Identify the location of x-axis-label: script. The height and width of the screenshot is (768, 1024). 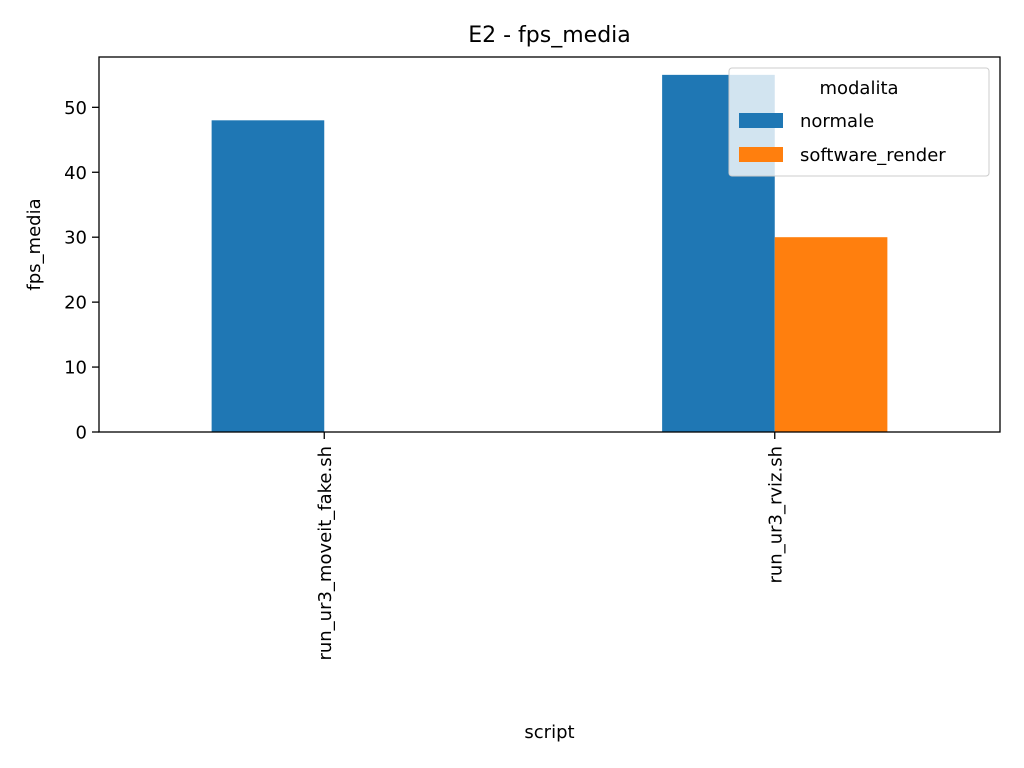
(549, 732).